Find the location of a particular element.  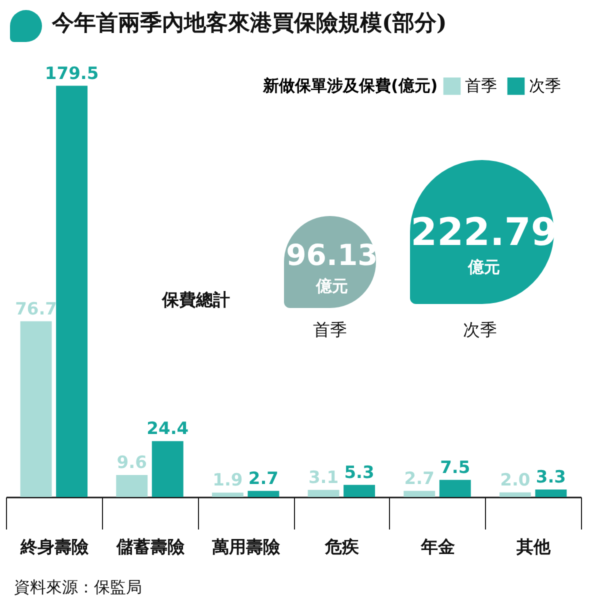

chart-title: 今年首兩季內地客來港買保險規模(部分) is located at coordinates (249, 23).